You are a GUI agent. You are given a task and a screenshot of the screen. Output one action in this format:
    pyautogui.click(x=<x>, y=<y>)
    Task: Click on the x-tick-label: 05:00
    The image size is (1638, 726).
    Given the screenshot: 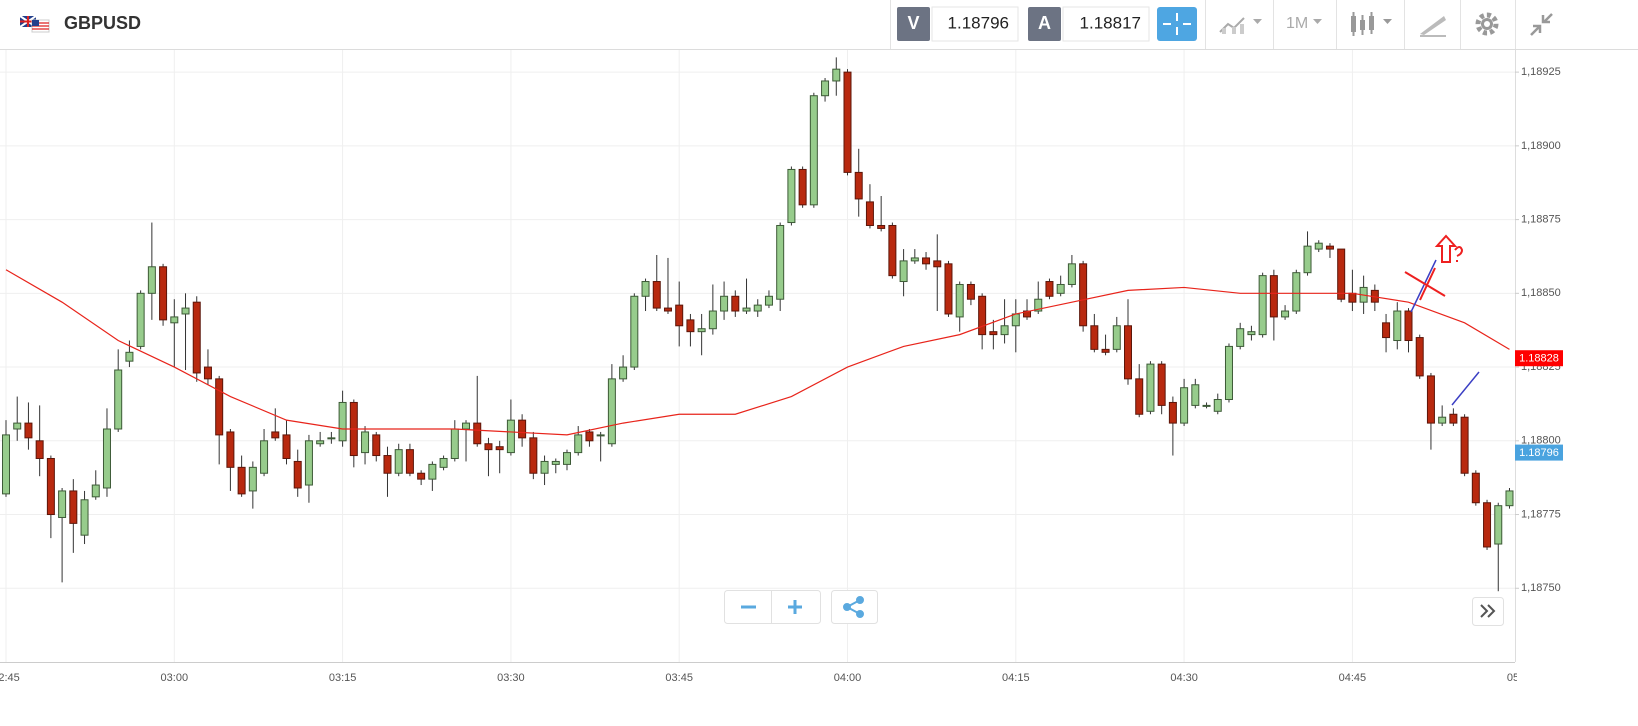 What is the action you would take?
    pyautogui.click(x=1521, y=678)
    